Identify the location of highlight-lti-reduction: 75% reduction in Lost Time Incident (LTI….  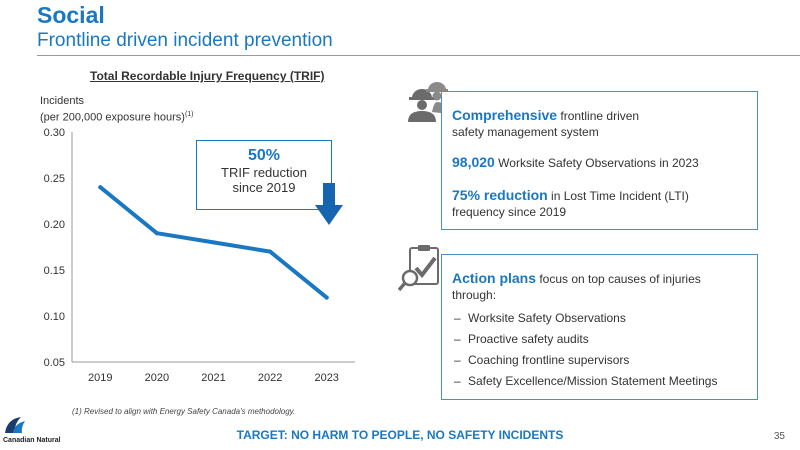
(570, 196).